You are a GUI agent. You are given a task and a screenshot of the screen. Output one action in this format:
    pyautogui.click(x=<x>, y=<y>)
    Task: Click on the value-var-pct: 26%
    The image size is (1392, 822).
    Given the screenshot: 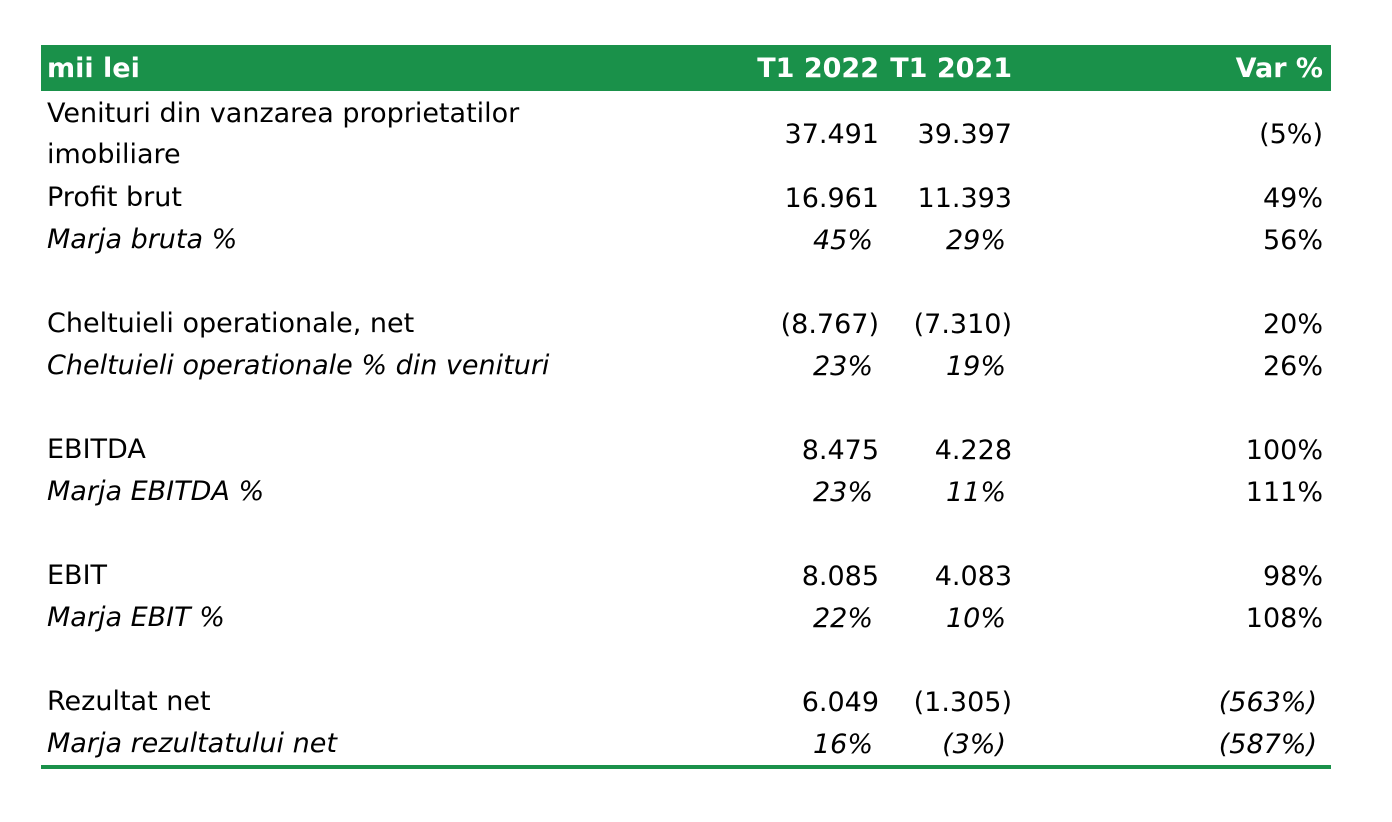 What is the action you would take?
    pyautogui.click(x=1292, y=366)
    